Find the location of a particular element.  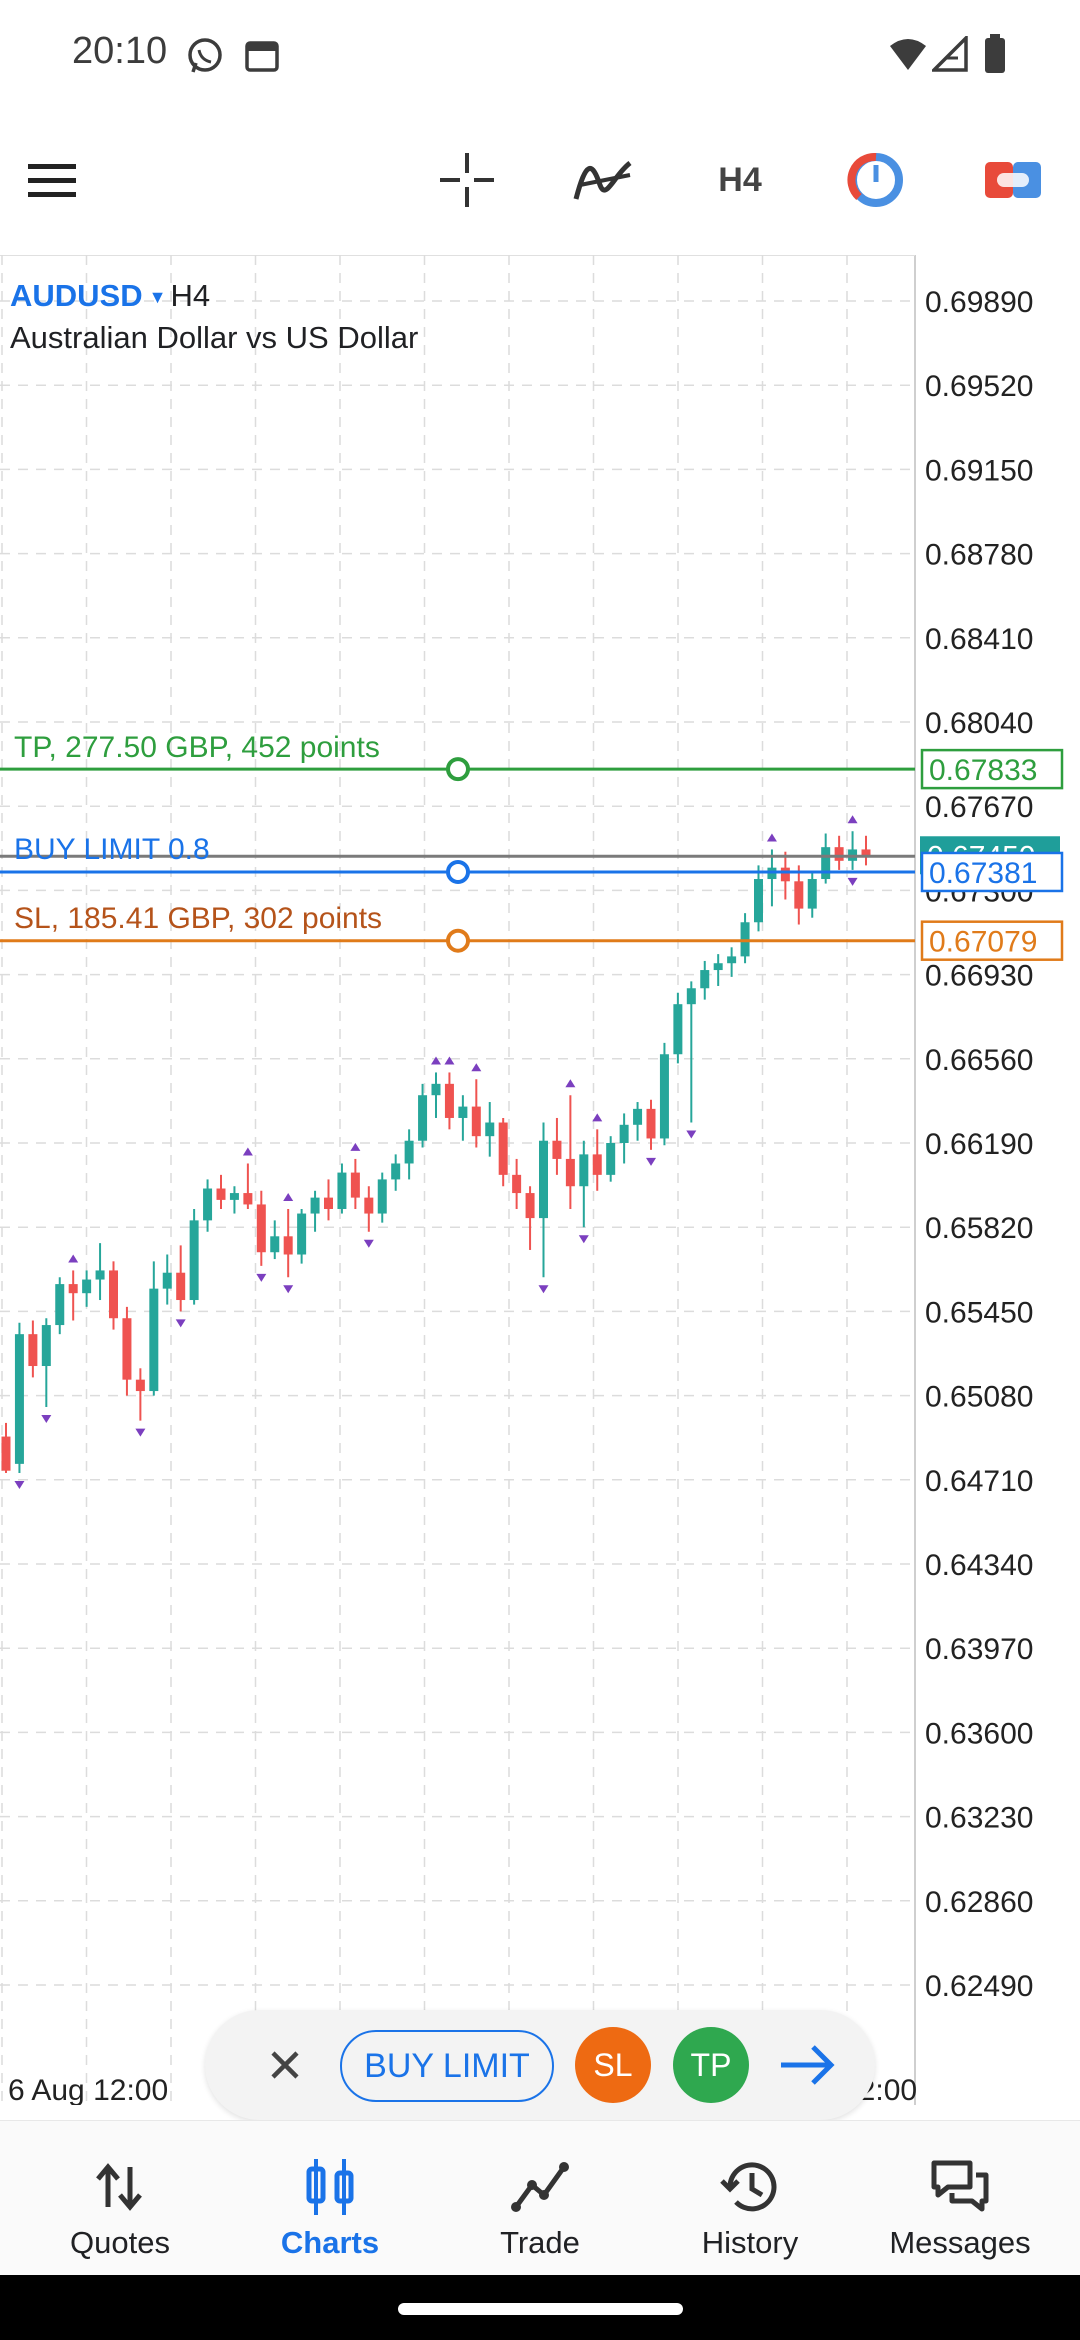

one-click-trade-button is located at coordinates (1013, 180).